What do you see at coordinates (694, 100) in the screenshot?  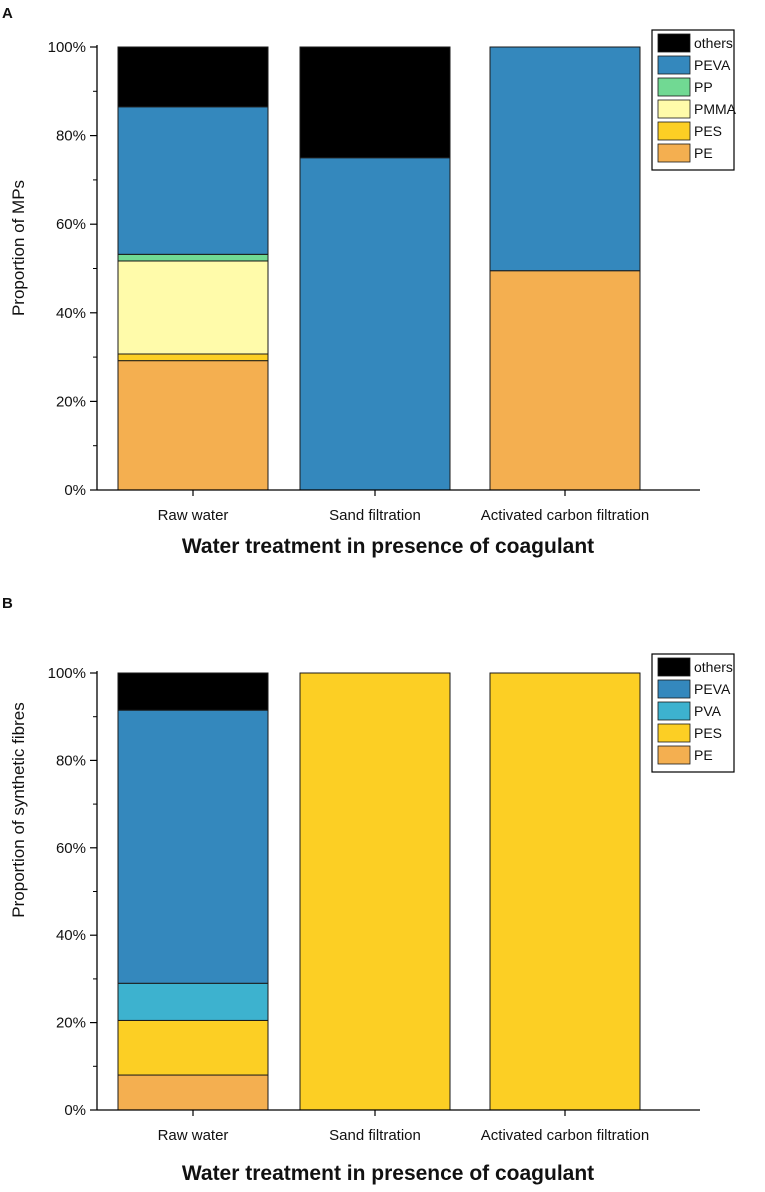 I see `panel-a-legend: others PEVA PP PMMA PES PE` at bounding box center [694, 100].